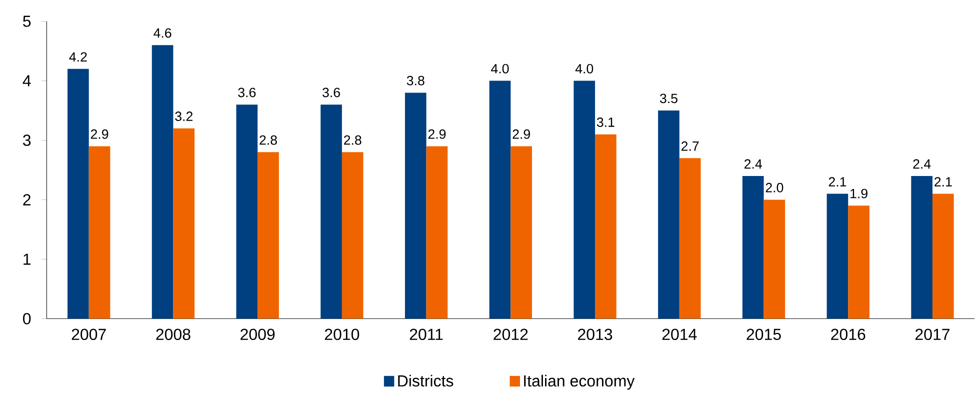 This screenshot has height=412, width=979. I want to click on data-label: 3.2, so click(183, 116).